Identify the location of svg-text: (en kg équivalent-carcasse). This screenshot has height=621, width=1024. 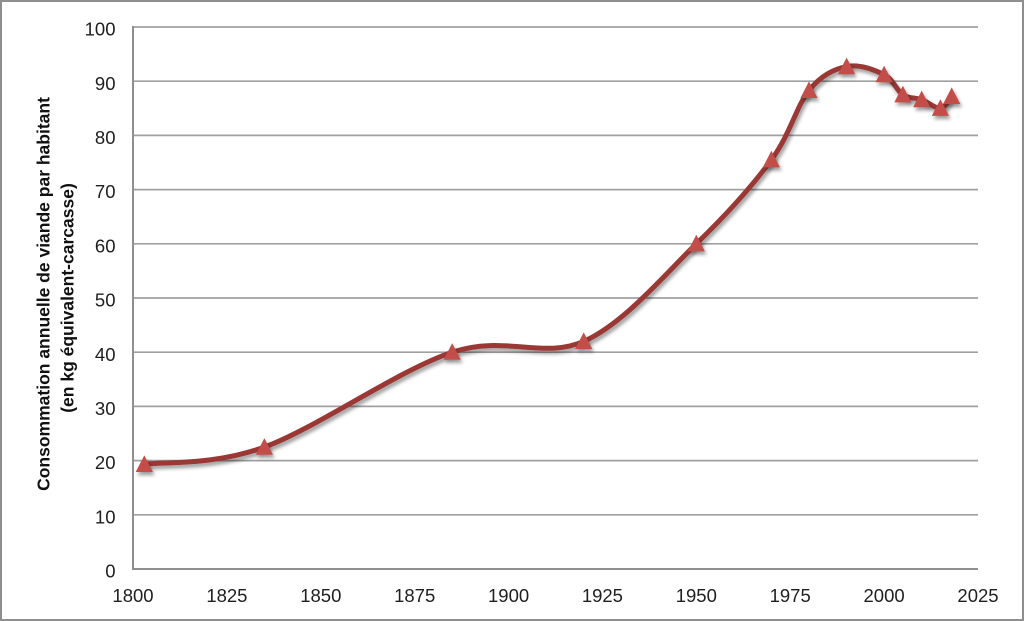
(67, 298).